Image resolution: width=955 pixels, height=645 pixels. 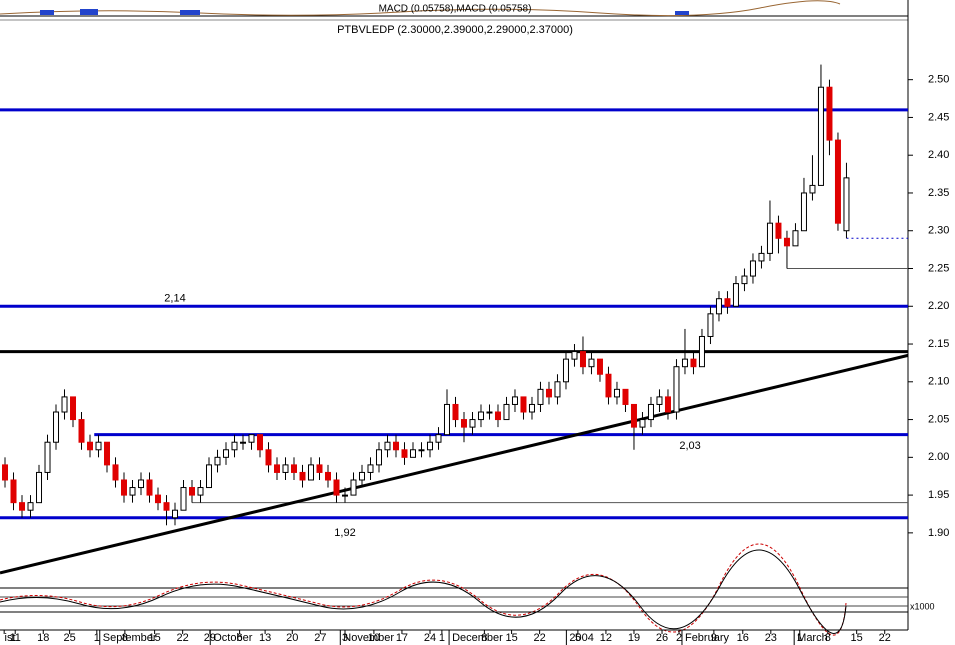 What do you see at coordinates (938, 80) in the screenshot?
I see `y-tick-label: 2.50` at bounding box center [938, 80].